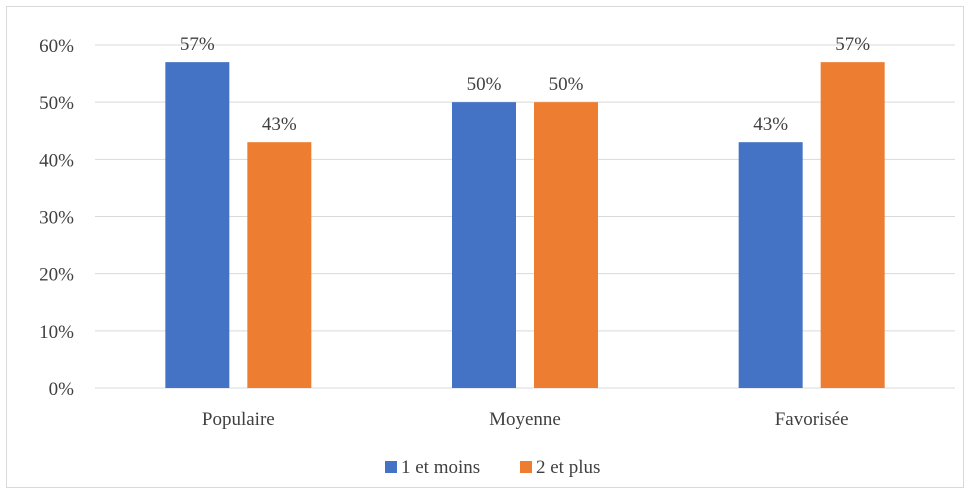 The image size is (972, 494). What do you see at coordinates (525, 84) in the screenshot?
I see `data-labels: 57% 43% 50% 50% 43% 57%` at bounding box center [525, 84].